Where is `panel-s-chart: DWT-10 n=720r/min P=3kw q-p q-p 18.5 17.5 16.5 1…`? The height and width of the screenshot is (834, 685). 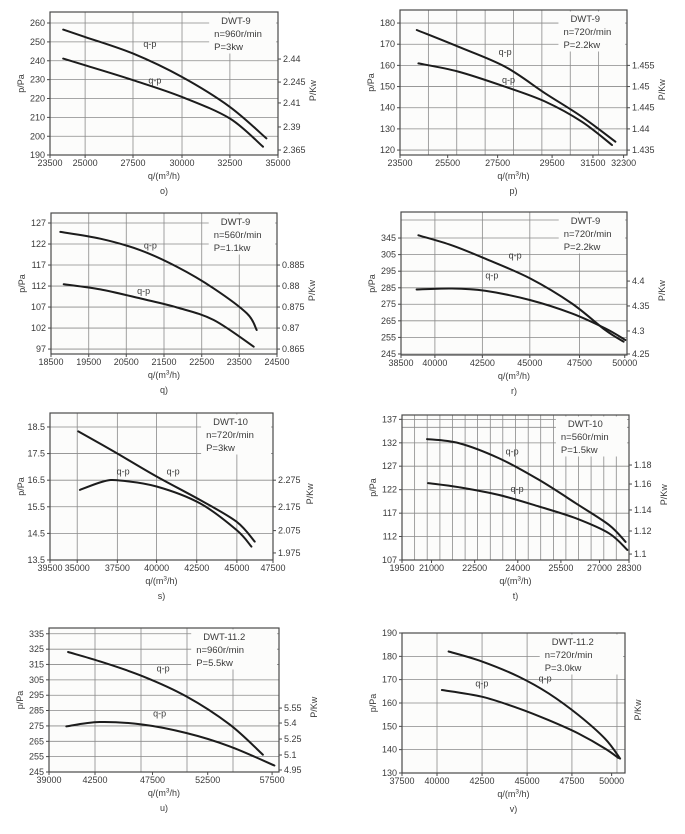 panel-s-chart: DWT-10 n=720r/min P=3kw q-p q-p 18.5 17.5 16.5 1… is located at coordinates (165, 506).